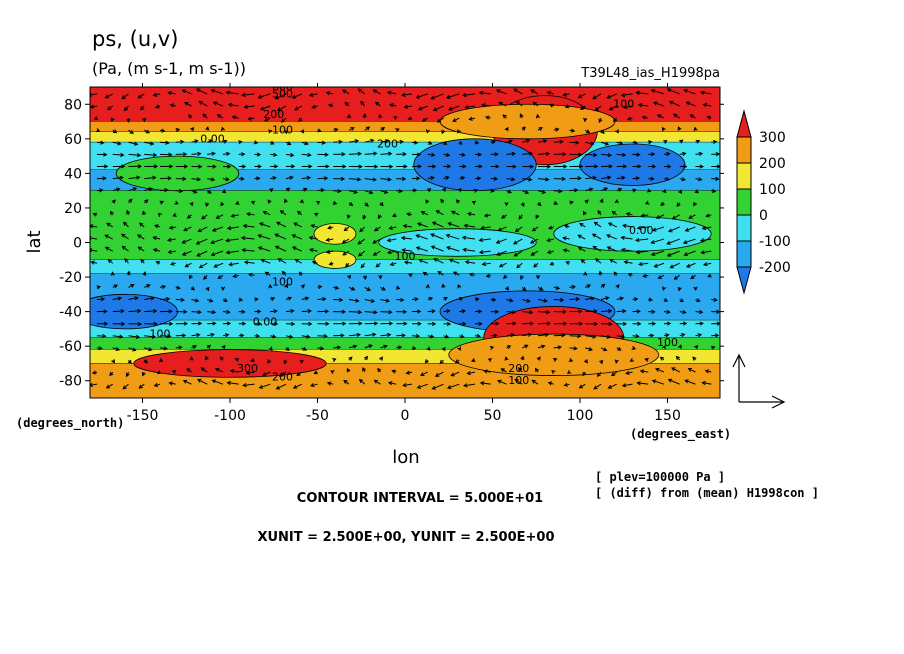  What do you see at coordinates (772, 190) in the screenshot?
I see `colorbar-label: 100` at bounding box center [772, 190].